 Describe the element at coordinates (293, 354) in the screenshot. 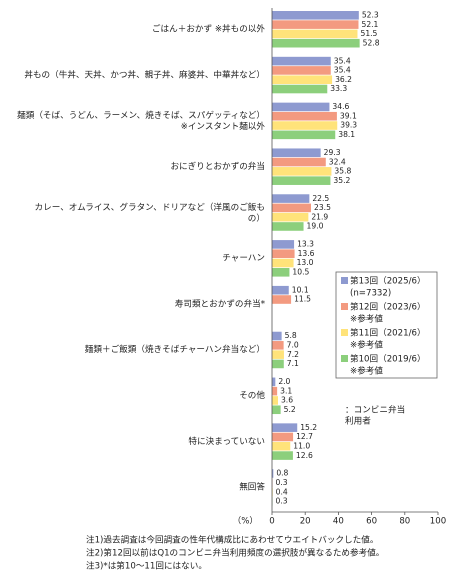

I see `value-label: 7.2` at that location.